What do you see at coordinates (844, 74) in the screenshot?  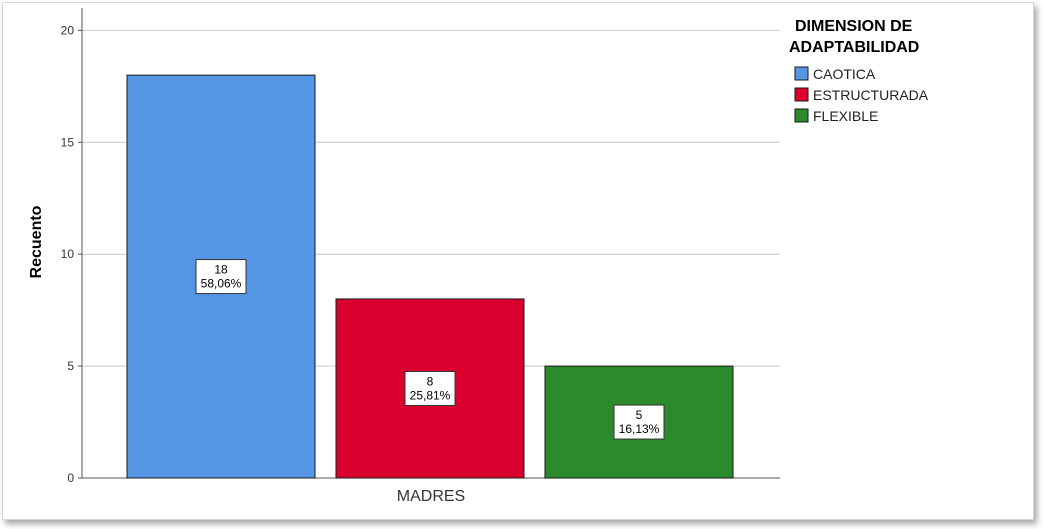 I see `legend-label: CAOTICA` at bounding box center [844, 74].